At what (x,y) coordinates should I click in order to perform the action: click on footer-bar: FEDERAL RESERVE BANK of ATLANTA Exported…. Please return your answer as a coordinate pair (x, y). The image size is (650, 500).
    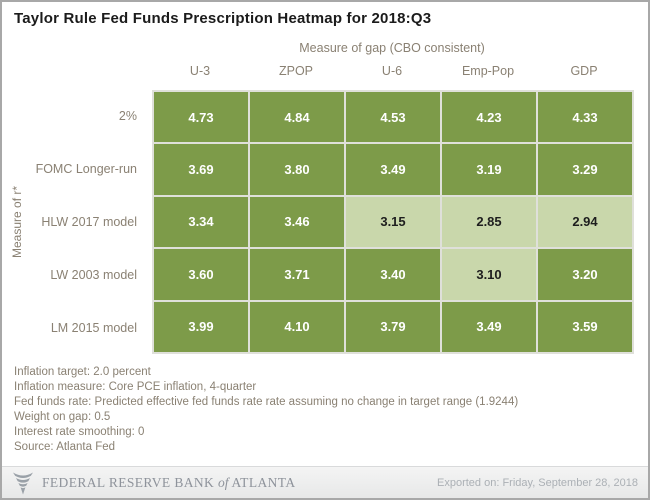
    Looking at the image, I should click on (325, 482).